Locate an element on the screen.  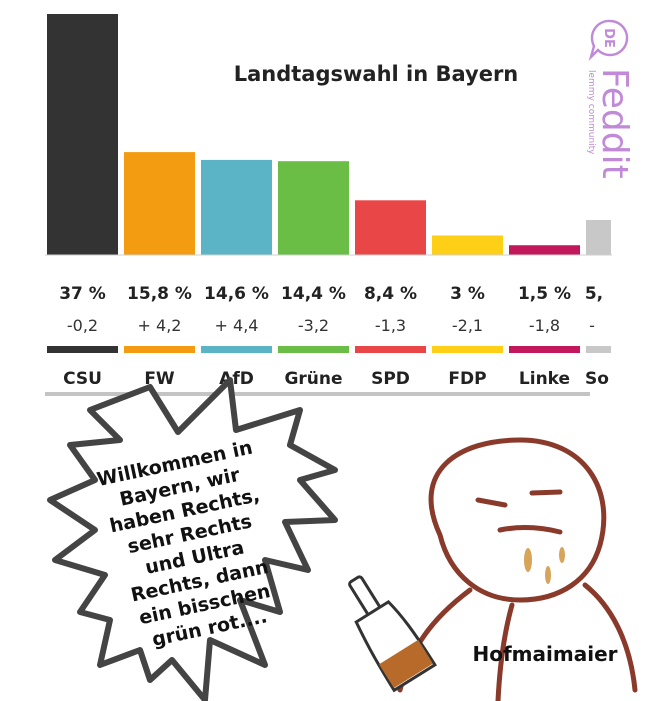
swatch-fw is located at coordinates (159, 349).